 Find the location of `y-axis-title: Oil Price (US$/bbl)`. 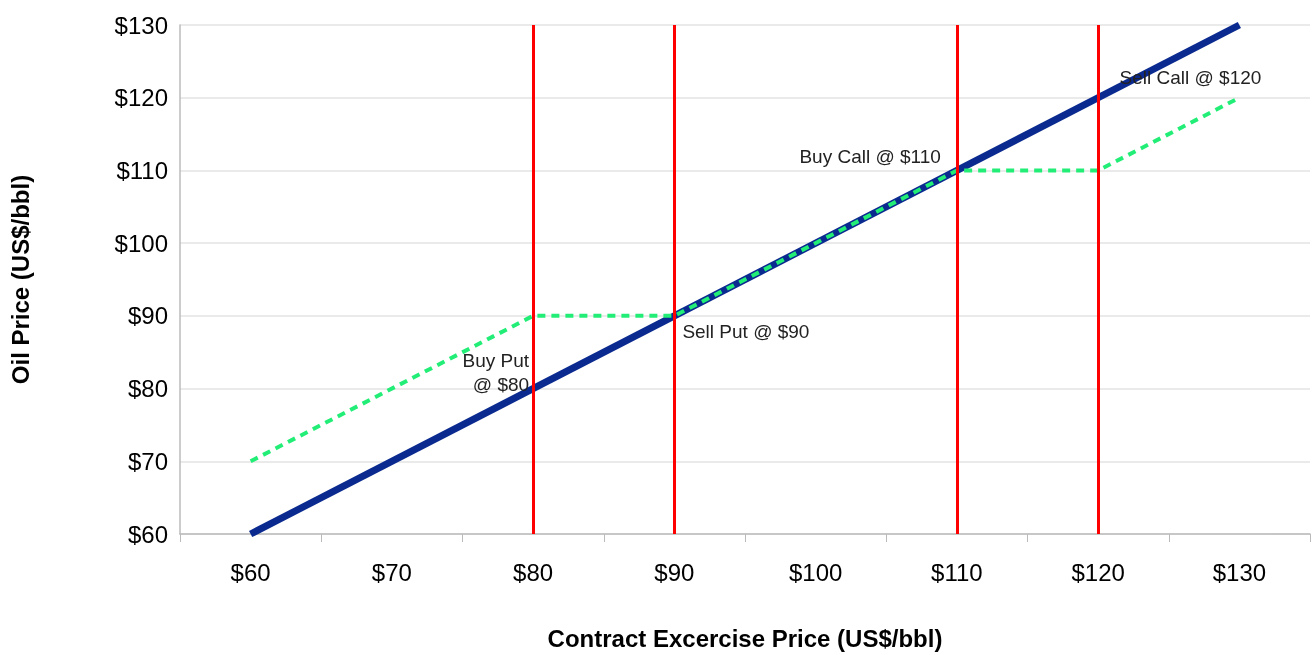

y-axis-title: Oil Price (US$/bbl) is located at coordinates (20, 279).